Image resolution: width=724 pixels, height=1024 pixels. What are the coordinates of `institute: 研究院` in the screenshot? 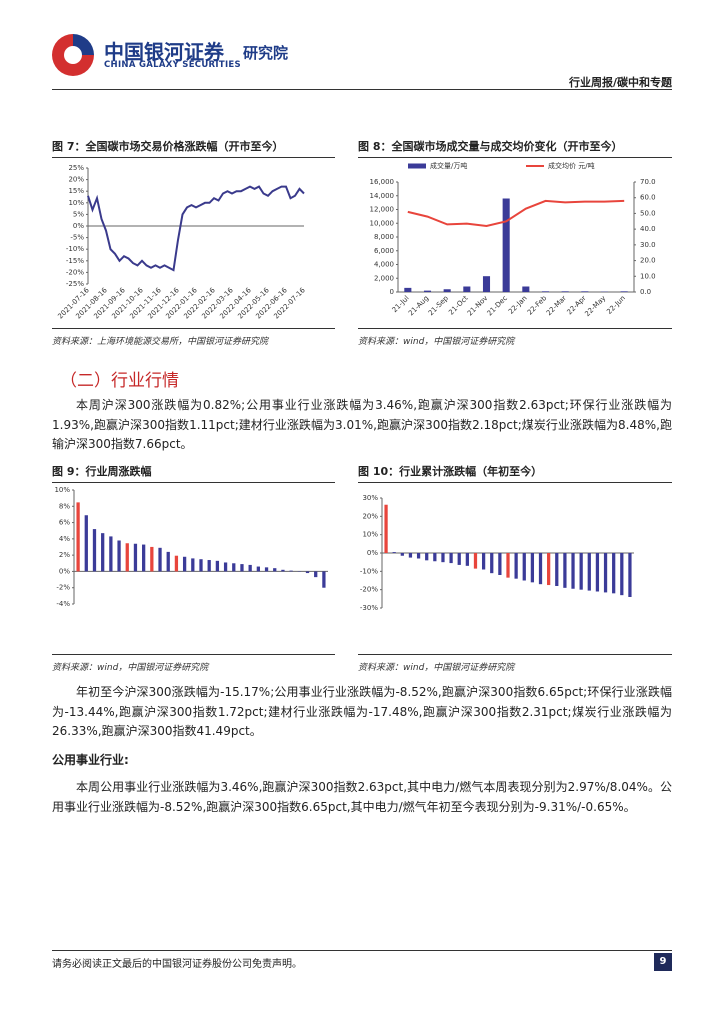 It's located at (266, 53).